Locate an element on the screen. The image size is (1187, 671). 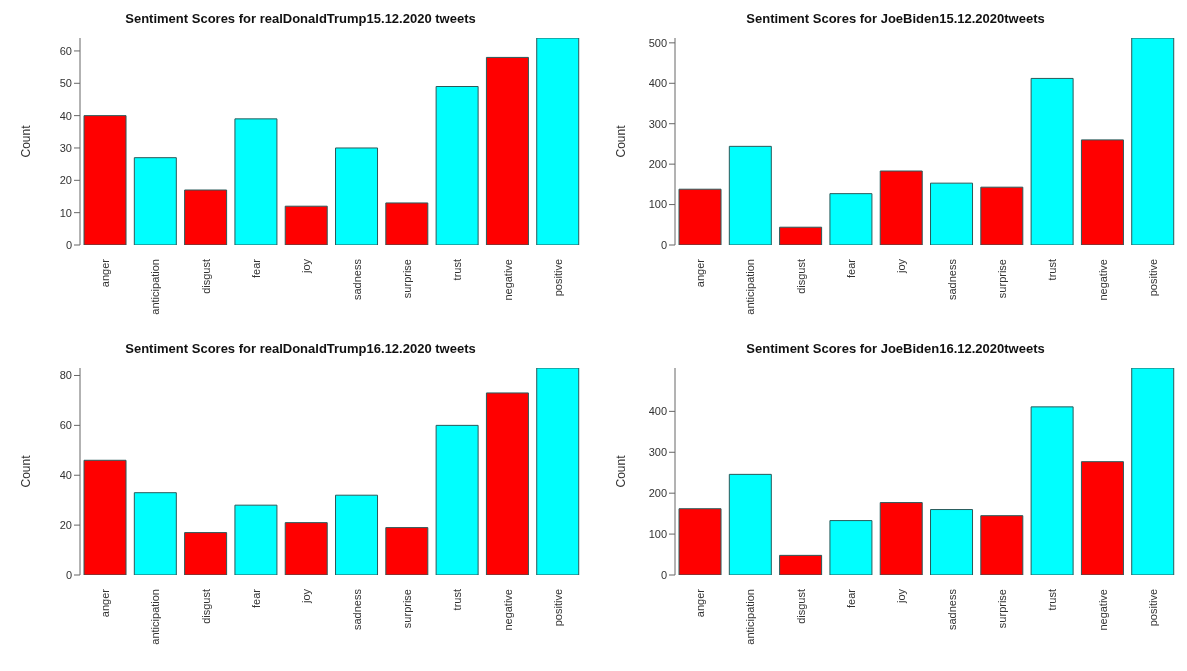
y-tick-label: 50 is located at coordinates (65, 83).